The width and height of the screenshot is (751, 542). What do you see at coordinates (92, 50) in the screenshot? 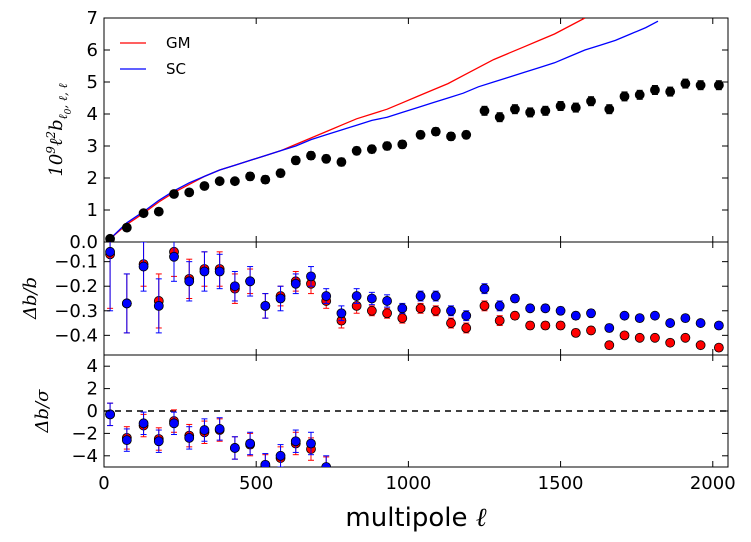
I see `y-tick-label: 6` at bounding box center [92, 50].